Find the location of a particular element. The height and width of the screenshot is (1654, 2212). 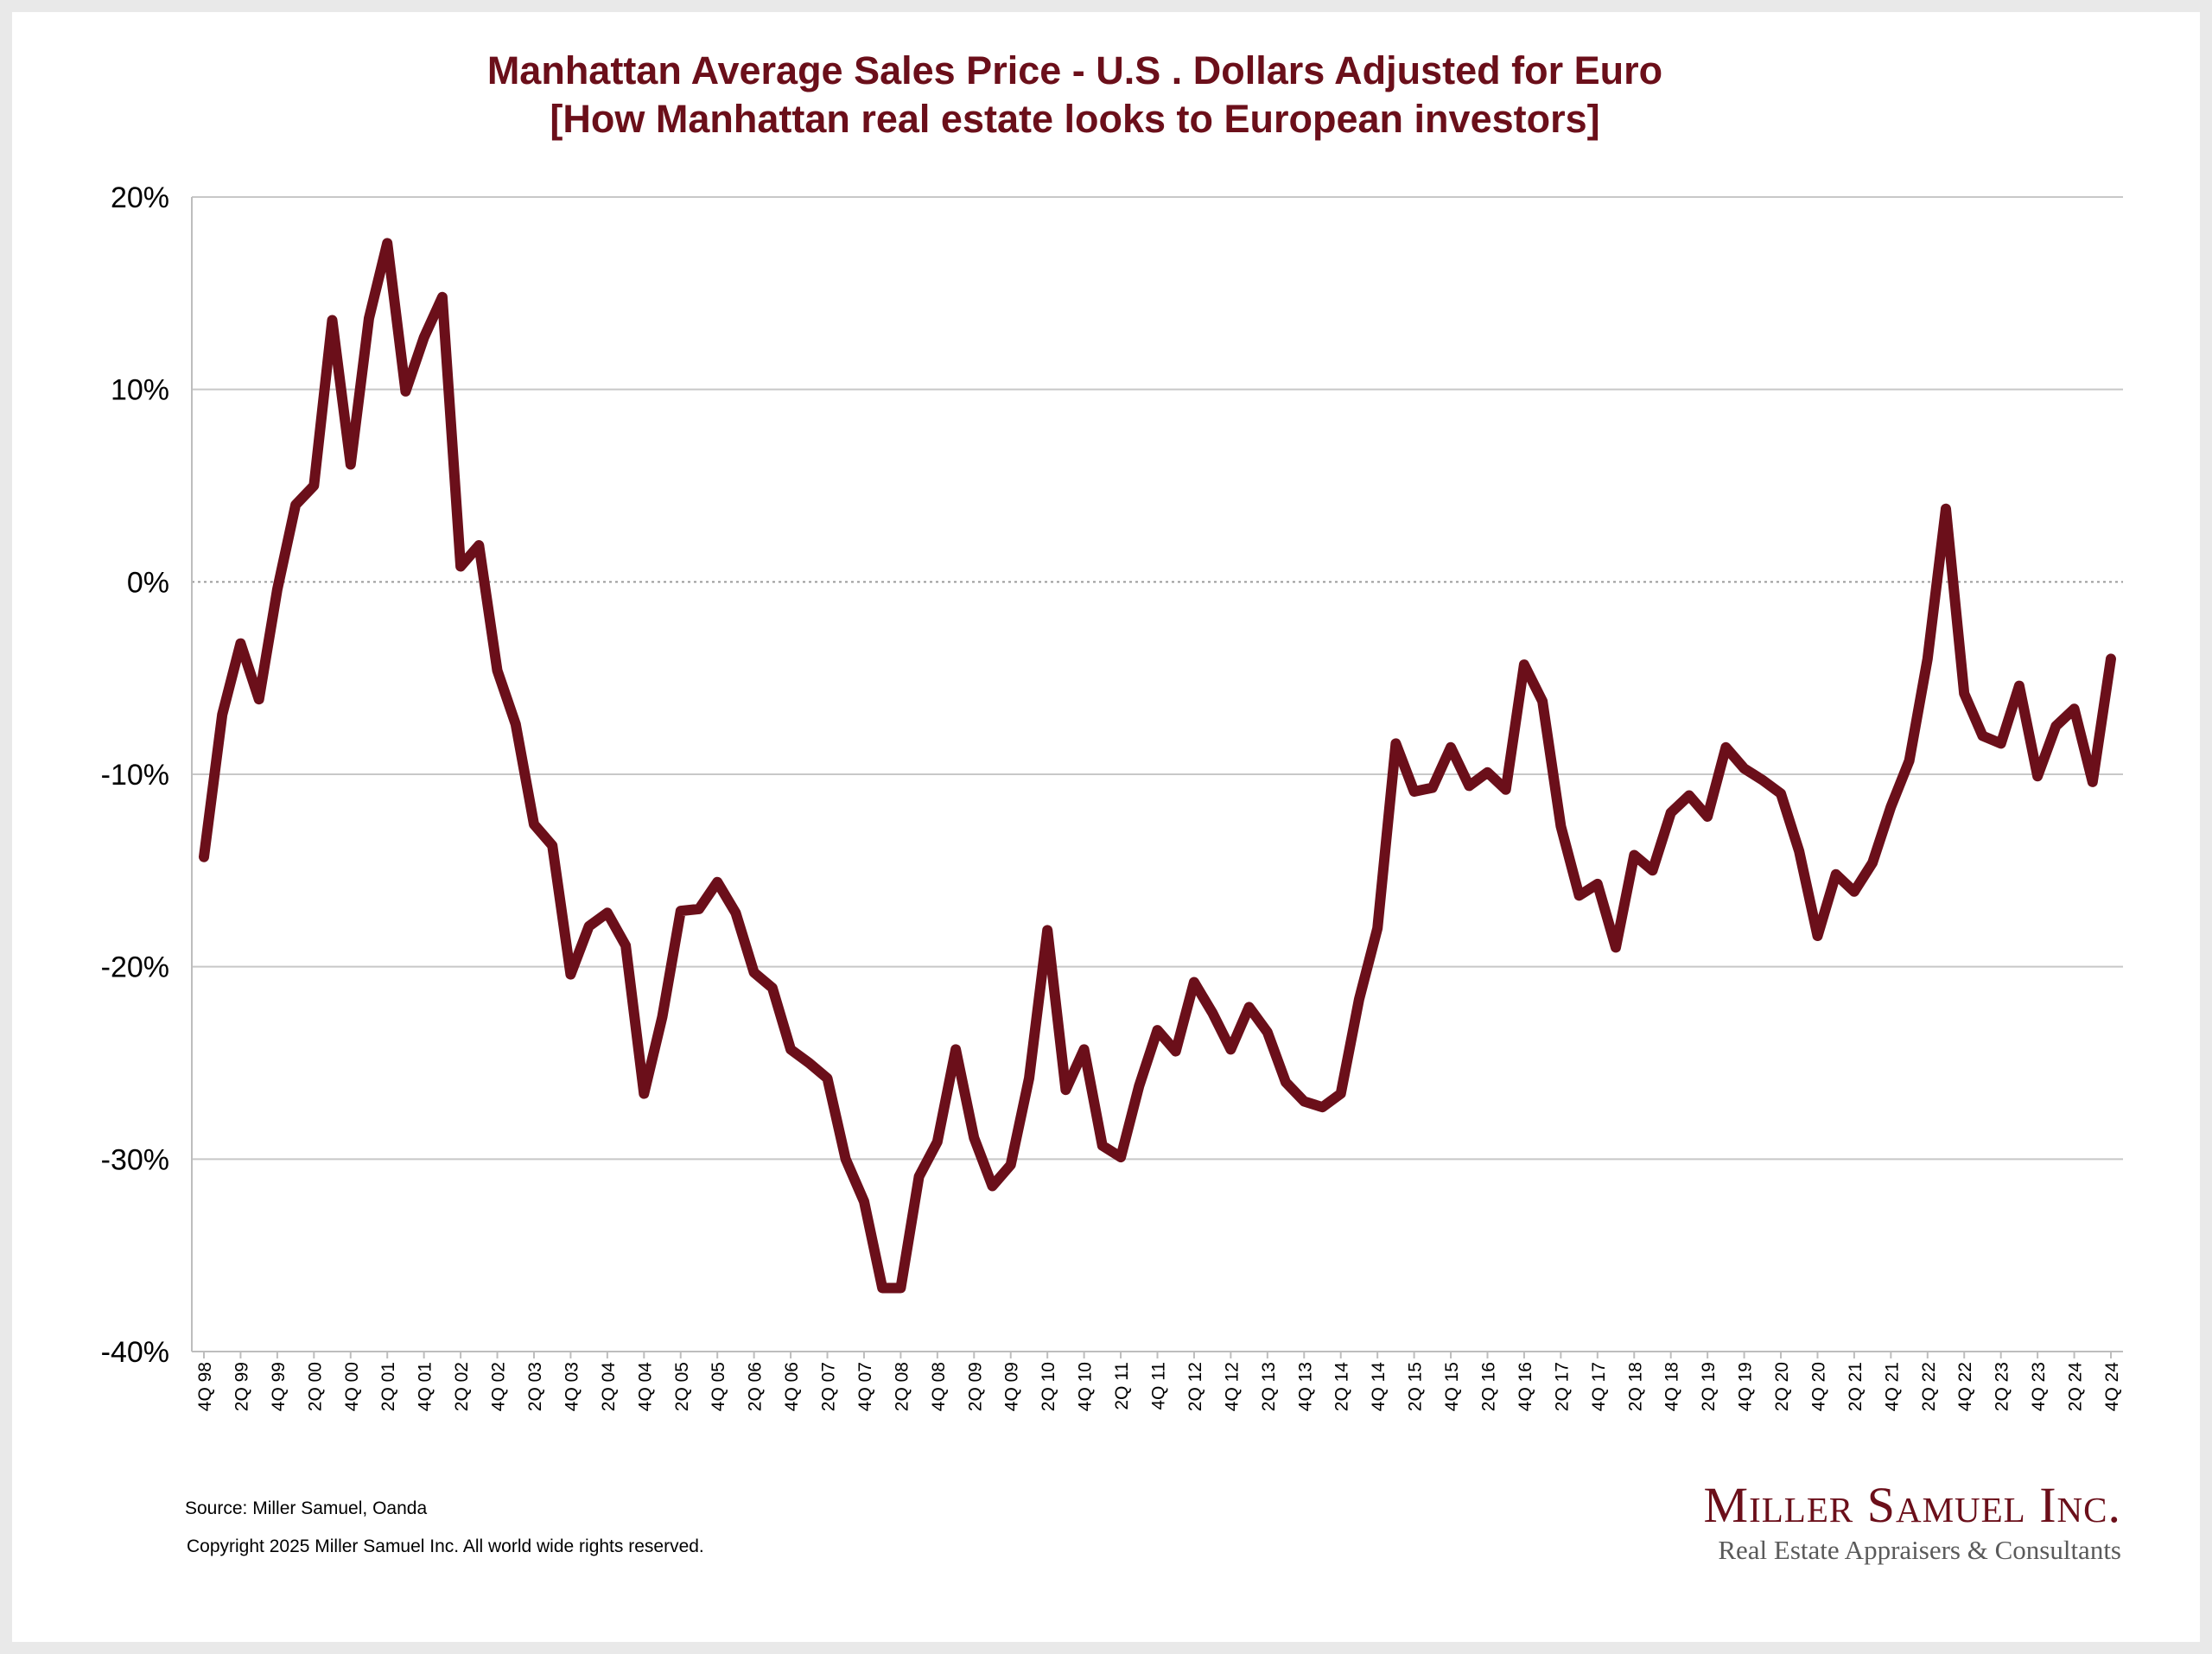

x-tick-label: 2Q 02 is located at coordinates (462, 1386).